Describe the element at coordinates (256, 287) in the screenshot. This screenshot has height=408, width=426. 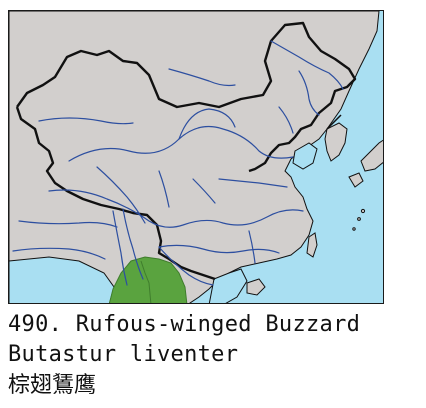
I see `hainan-island` at that location.